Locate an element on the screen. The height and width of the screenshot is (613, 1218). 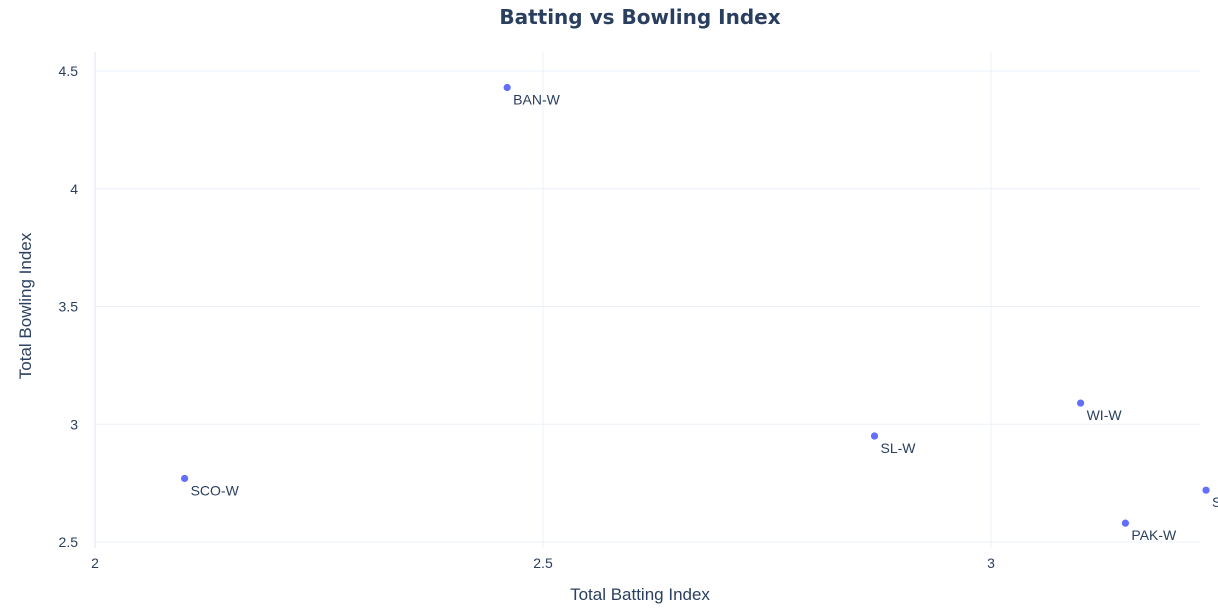
y-tick-label: 3 is located at coordinates (74, 424).